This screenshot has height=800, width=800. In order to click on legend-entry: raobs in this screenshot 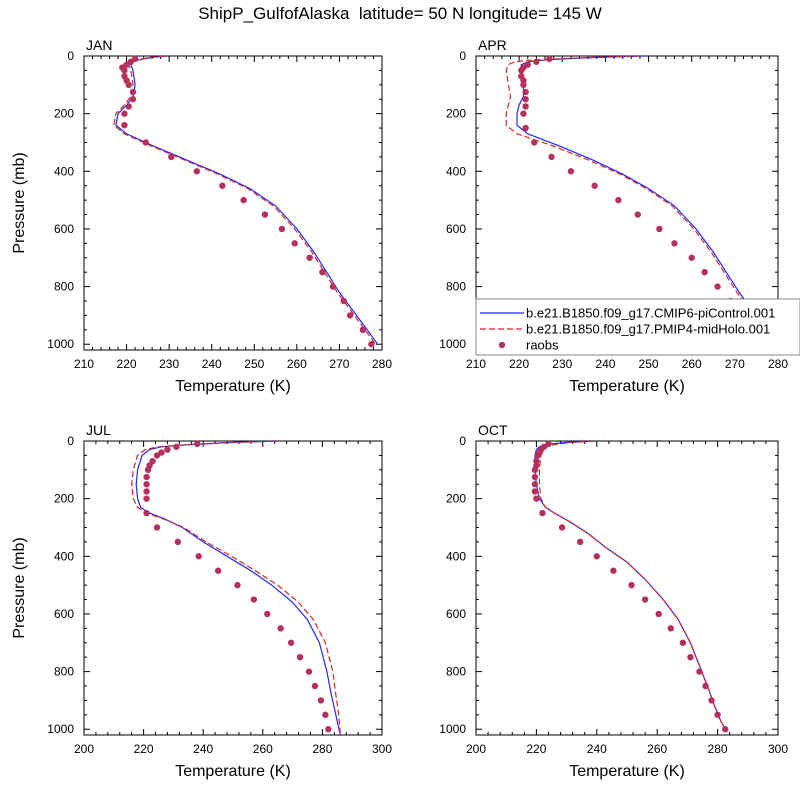, I will do `click(542, 345)`.